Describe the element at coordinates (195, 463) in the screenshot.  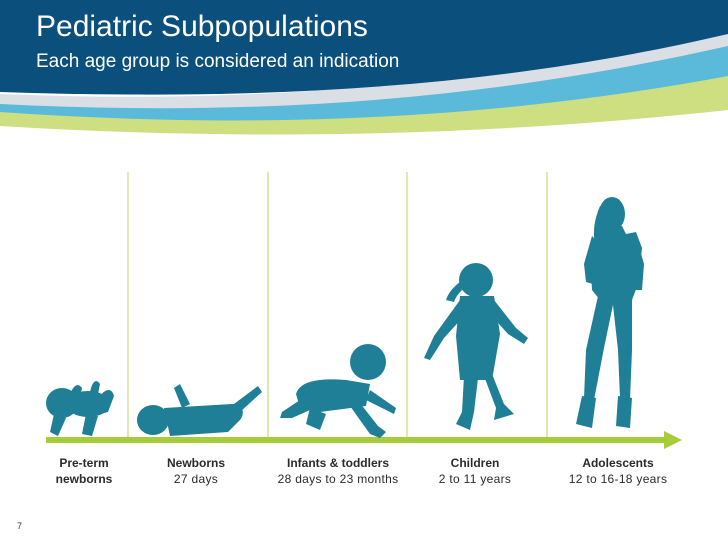
I see `stage-name: Newborns` at that location.